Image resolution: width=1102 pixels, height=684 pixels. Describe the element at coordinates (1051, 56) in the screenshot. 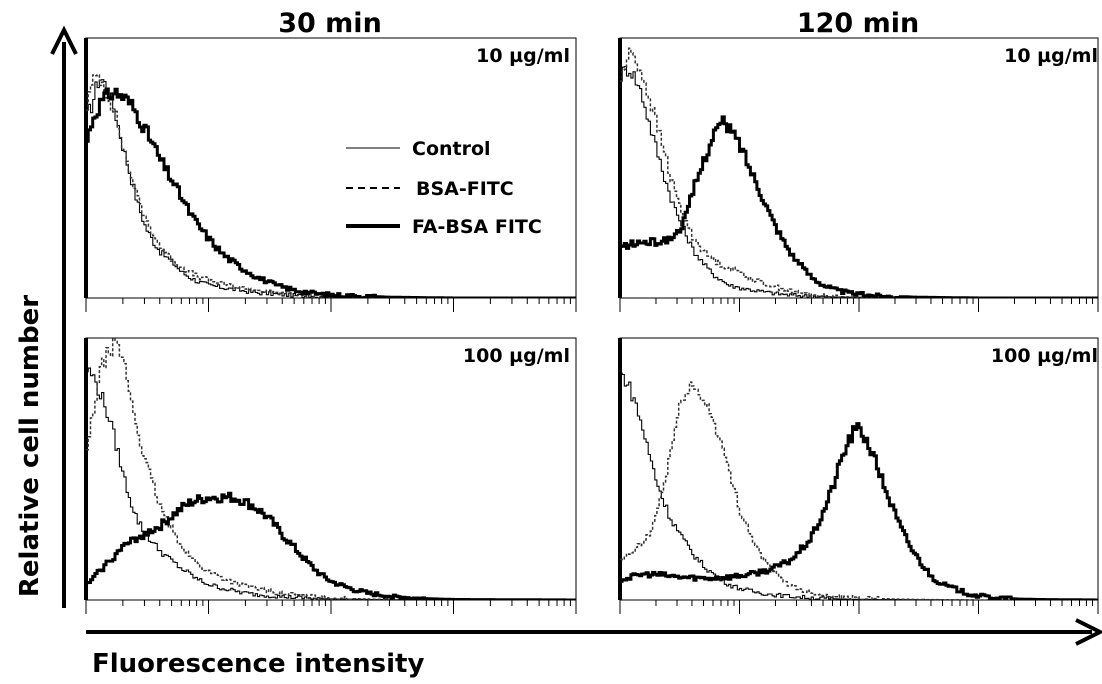

I see `panel-annotation-120min-10: 10 µg/ml` at that location.